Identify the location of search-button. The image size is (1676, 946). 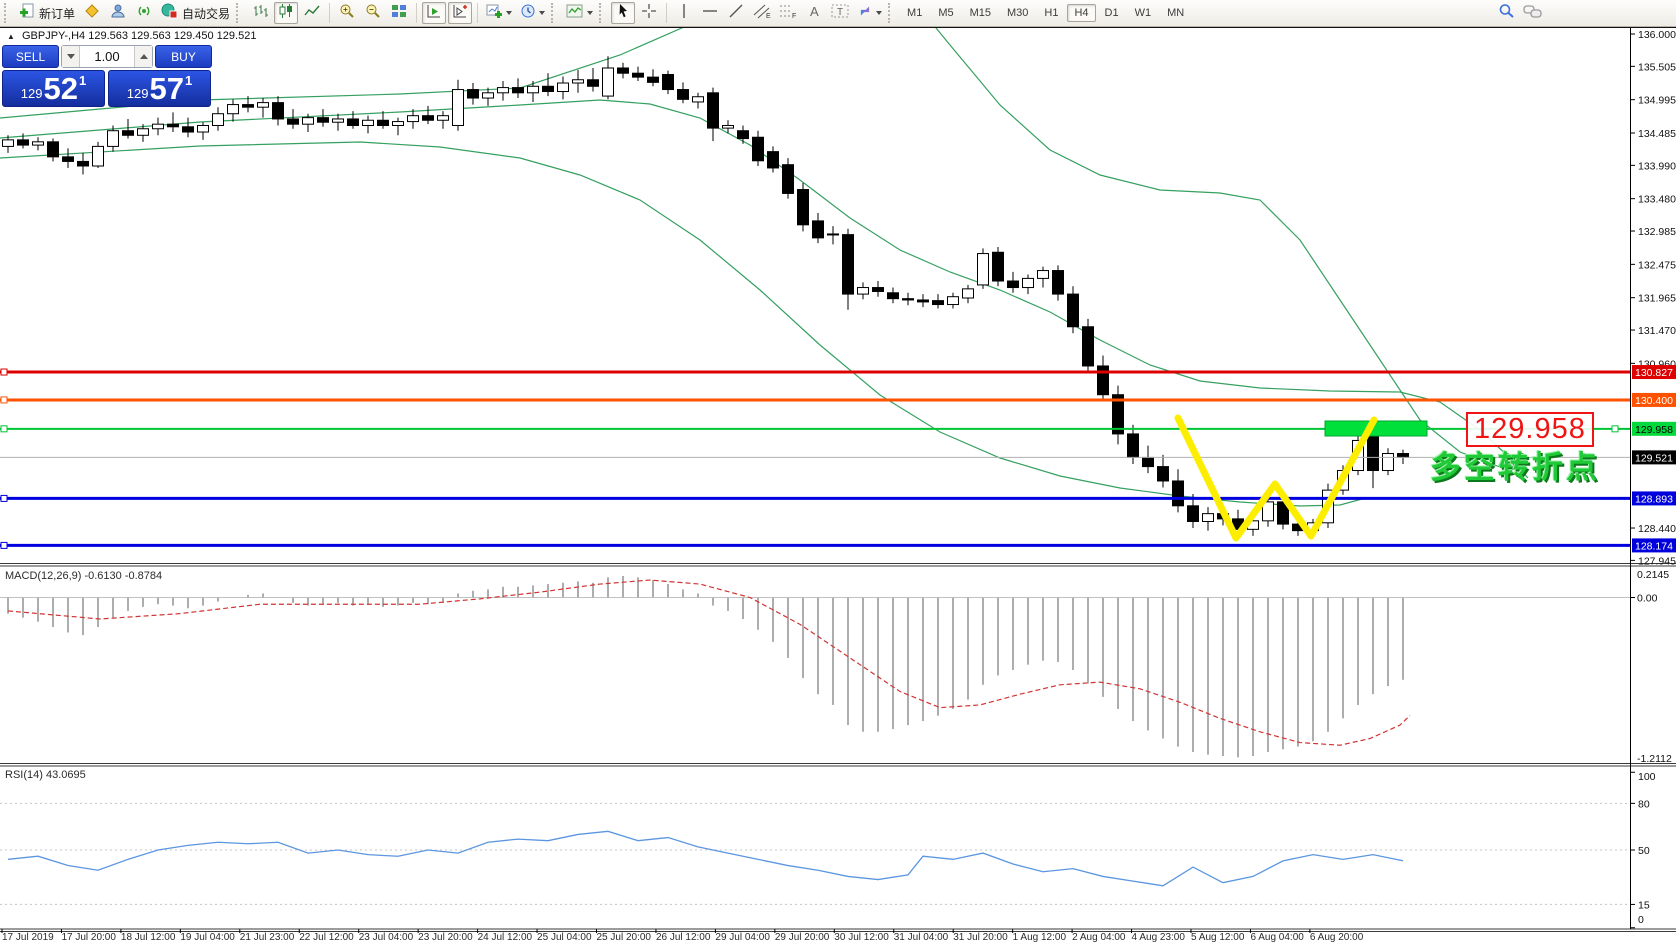
(1506, 13).